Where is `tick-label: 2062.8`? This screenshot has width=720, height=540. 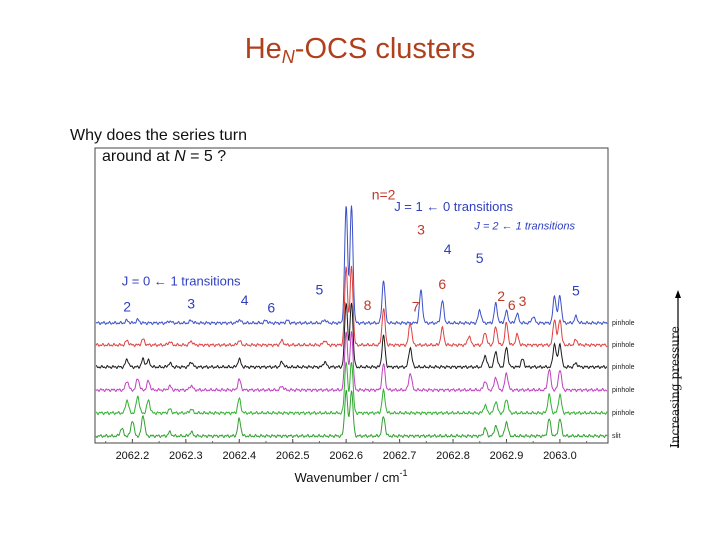
tick-label: 2062.8 is located at coordinates (453, 456).